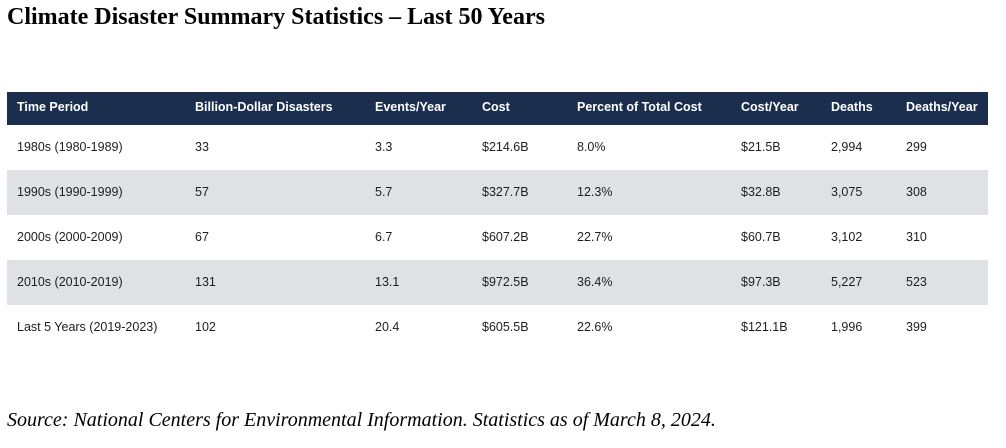  I want to click on header-time-period: Time Period, so click(53, 107).